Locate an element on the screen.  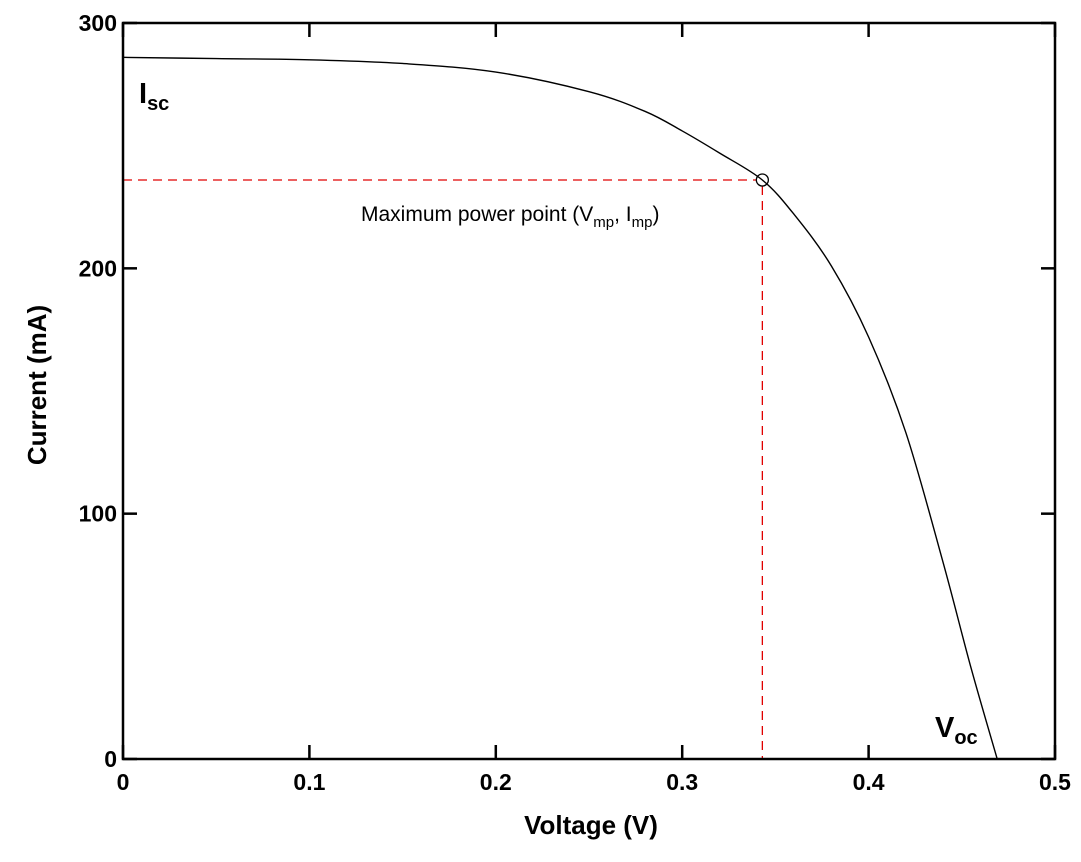
x-axis-title: Voltage (V) is located at coordinates (591, 825).